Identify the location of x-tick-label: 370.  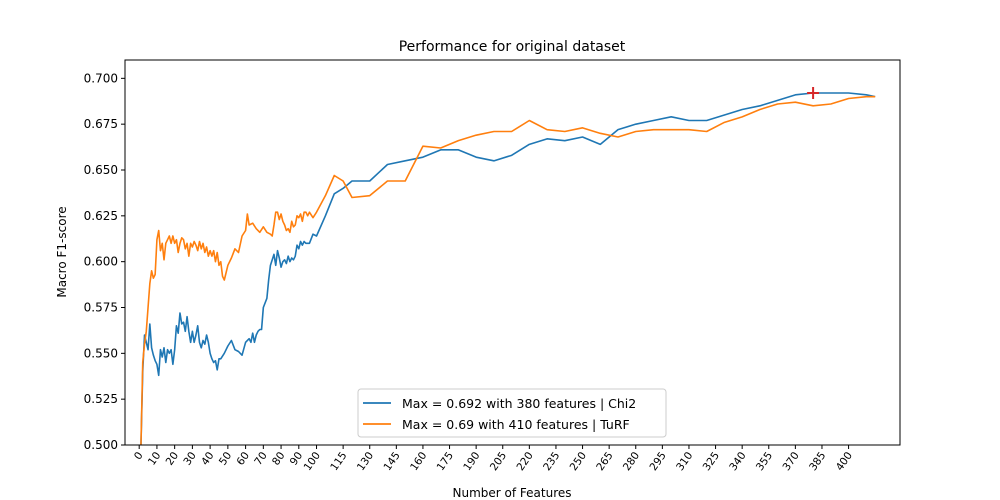
(790, 461).